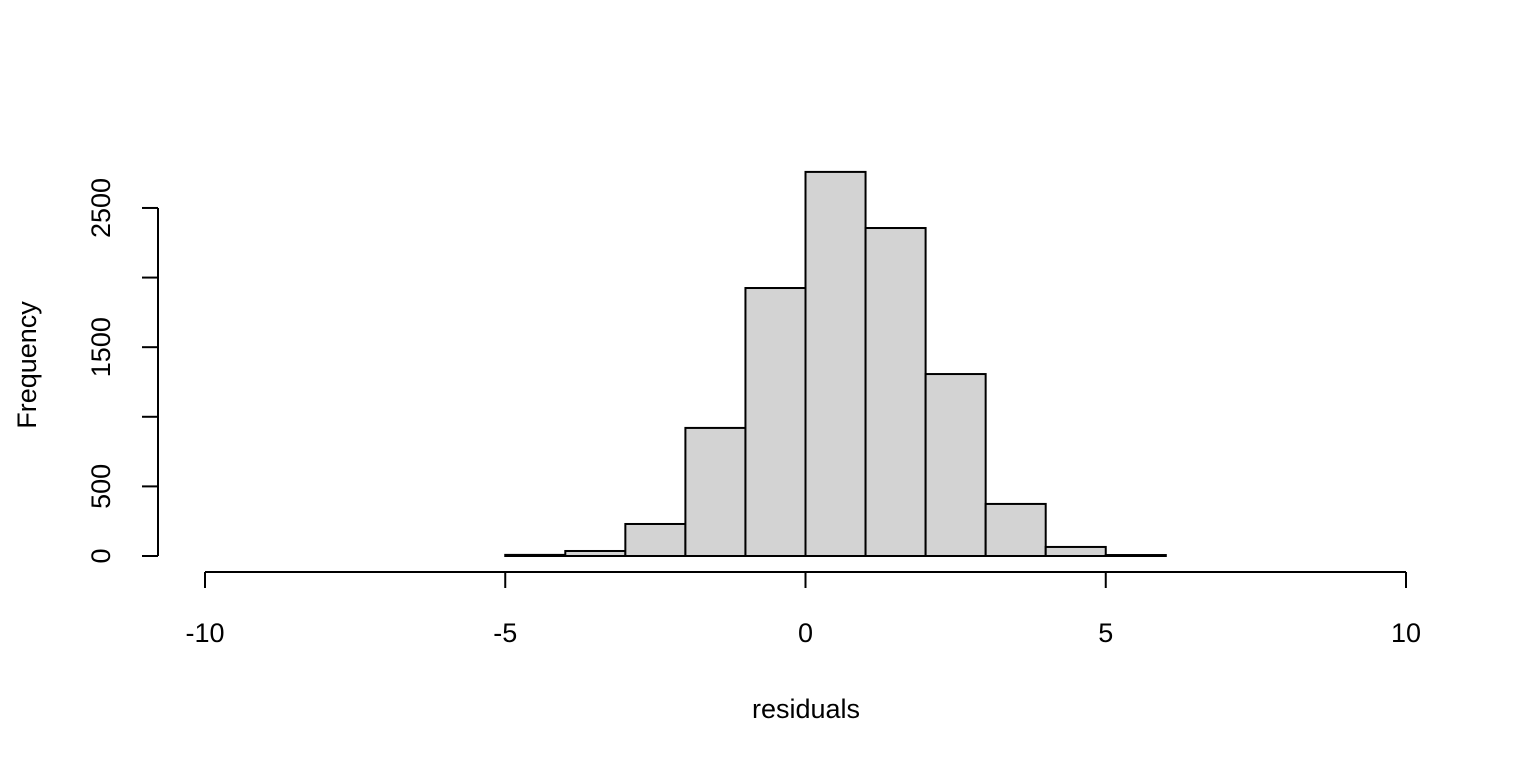  Describe the element at coordinates (1105, 633) in the screenshot. I see `x-tick-label: 5` at that location.